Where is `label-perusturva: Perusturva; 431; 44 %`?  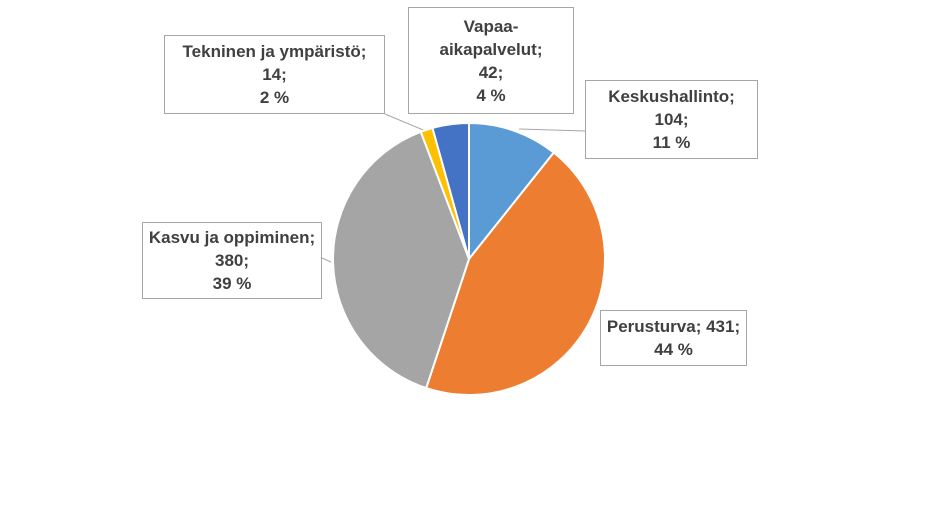 label-perusturva: Perusturva; 431; 44 % is located at coordinates (673, 338).